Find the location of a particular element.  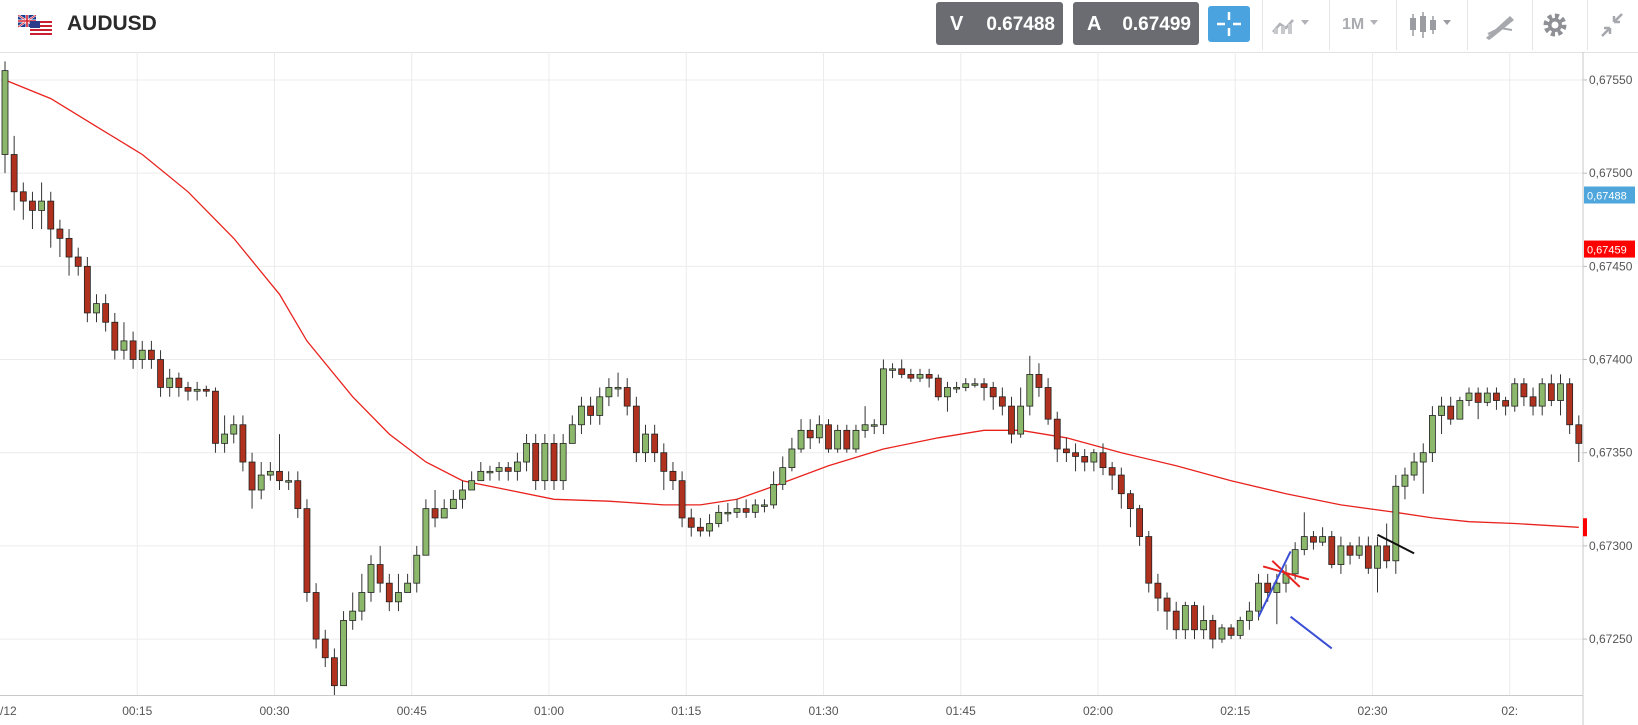

time-tick-label: 02:00 is located at coordinates (1098, 711).